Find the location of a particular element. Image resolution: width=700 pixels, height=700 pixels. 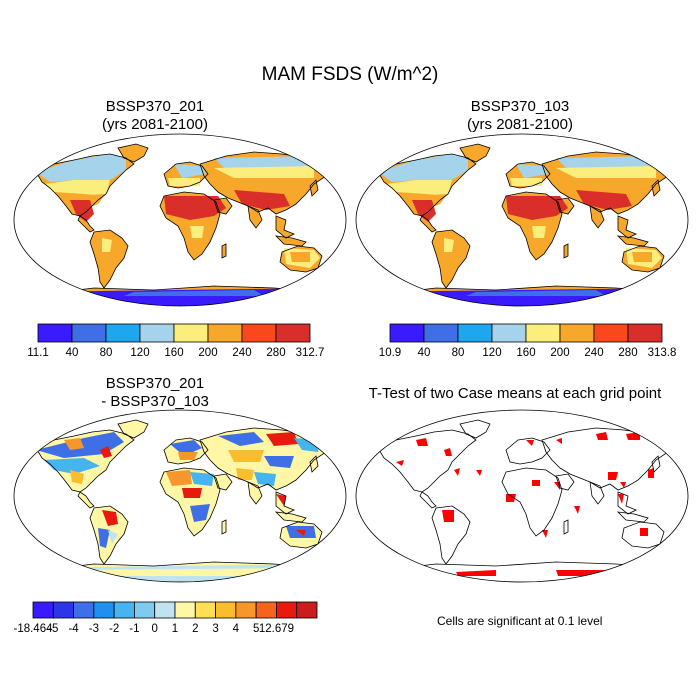

colorbar-tick-label: 11.1 is located at coordinates (38, 353).